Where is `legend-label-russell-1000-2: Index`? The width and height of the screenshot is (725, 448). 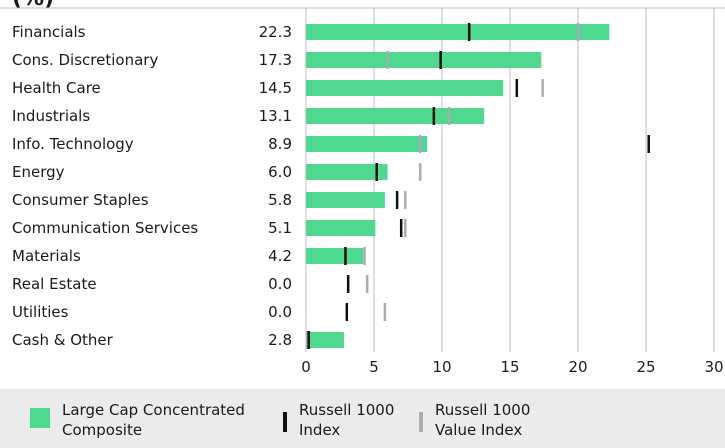 legend-label-russell-1000-2: Index is located at coordinates (320, 430).